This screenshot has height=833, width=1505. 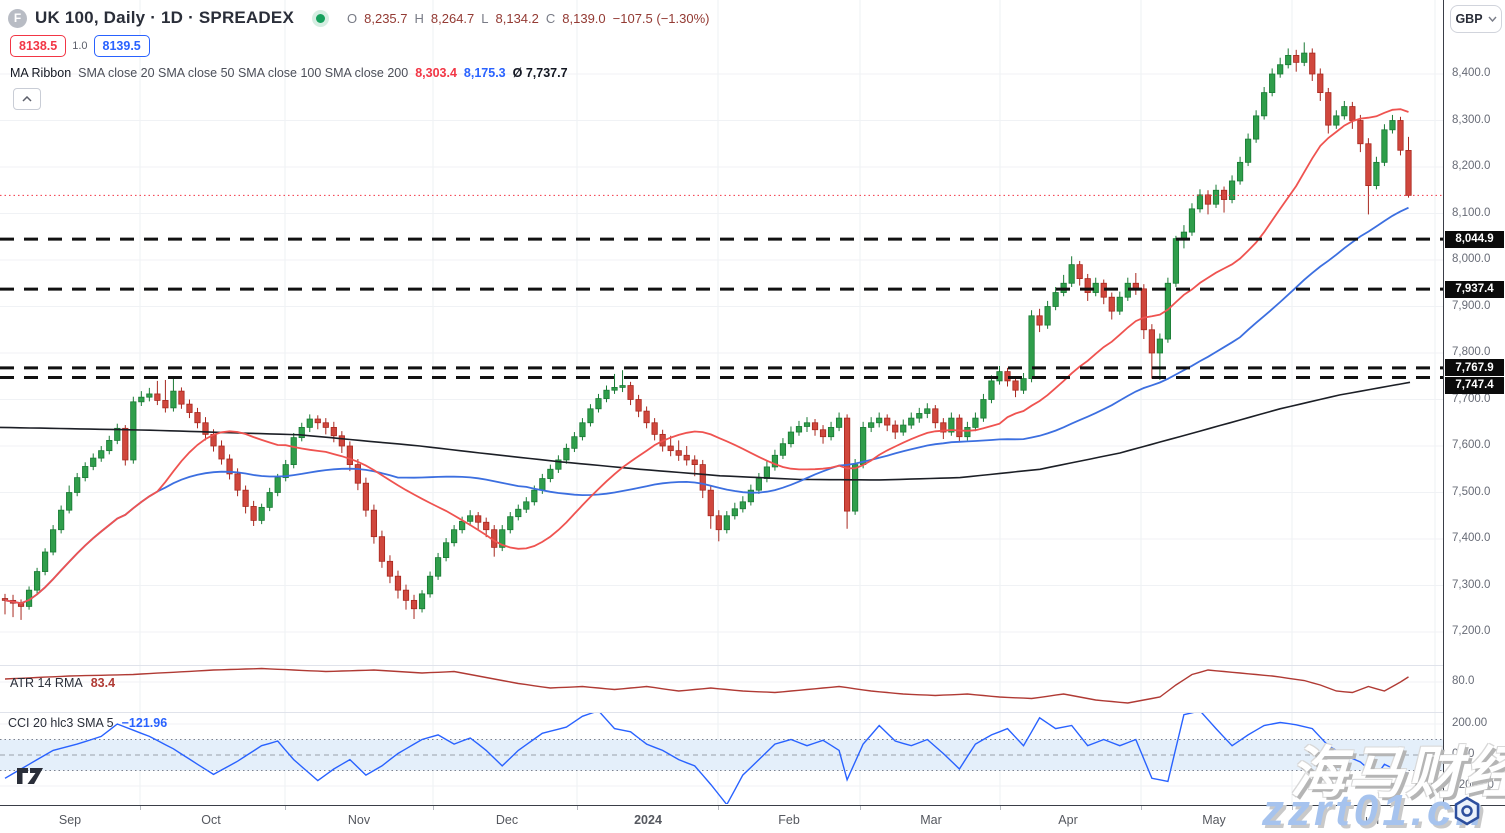 I want to click on atr-legend: ATR 14 RMA 83.4, so click(x=62, y=683).